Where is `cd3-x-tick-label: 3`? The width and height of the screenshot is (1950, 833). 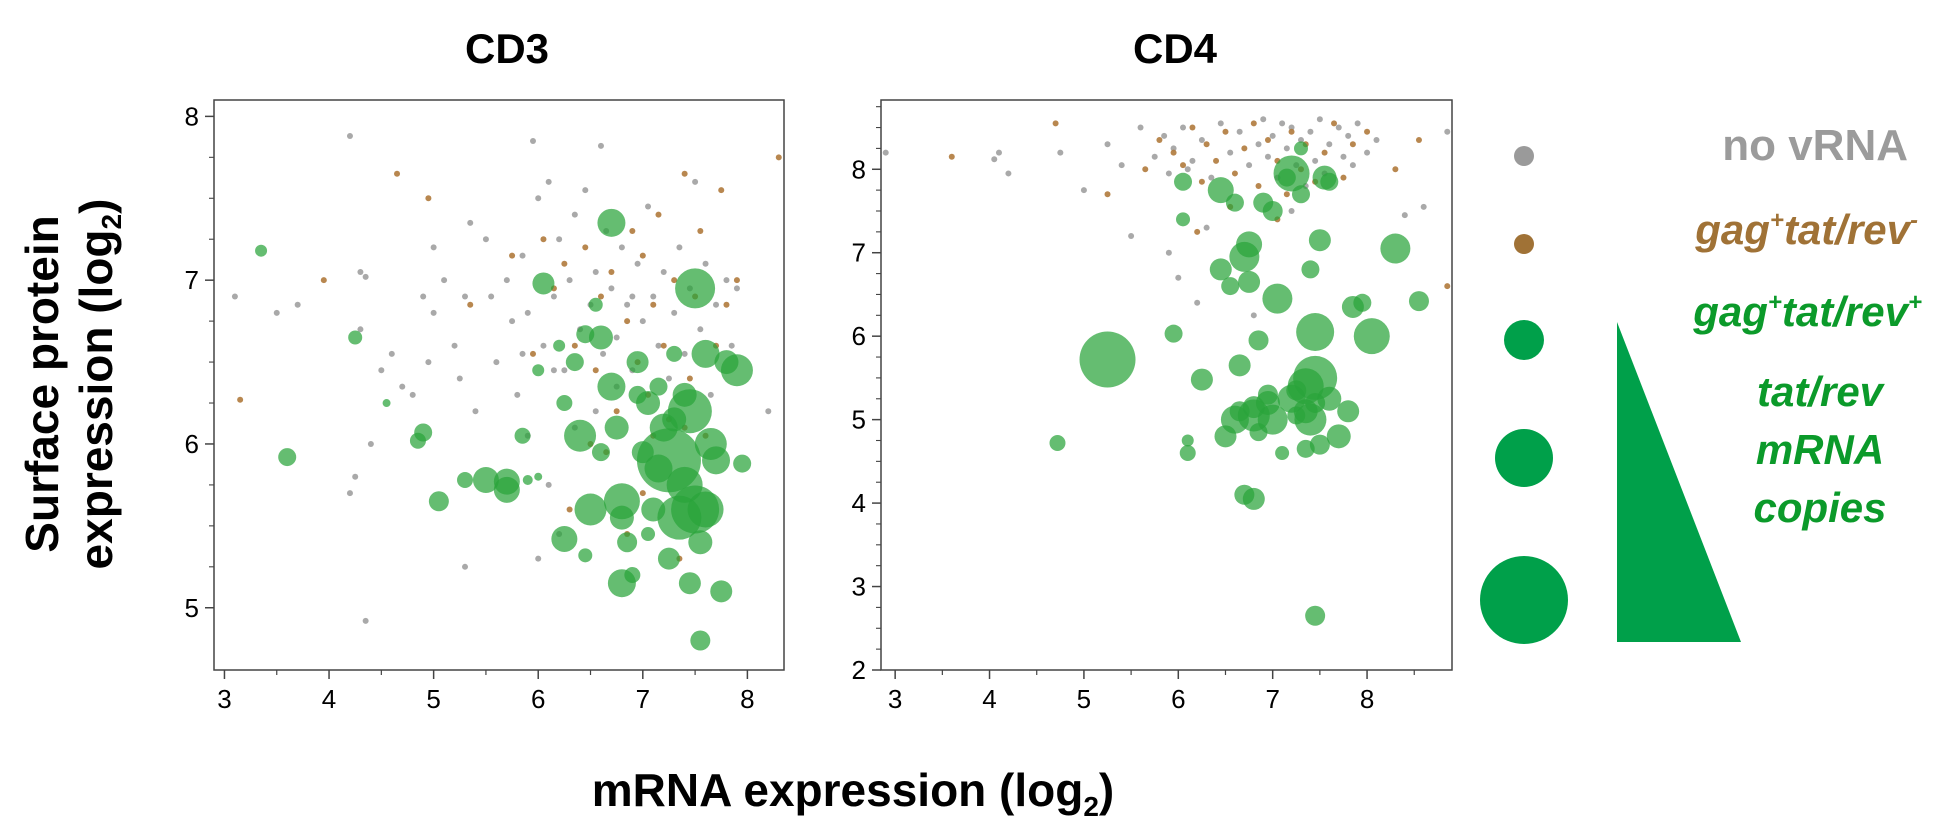 cd3-x-tick-label: 3 is located at coordinates (224, 699).